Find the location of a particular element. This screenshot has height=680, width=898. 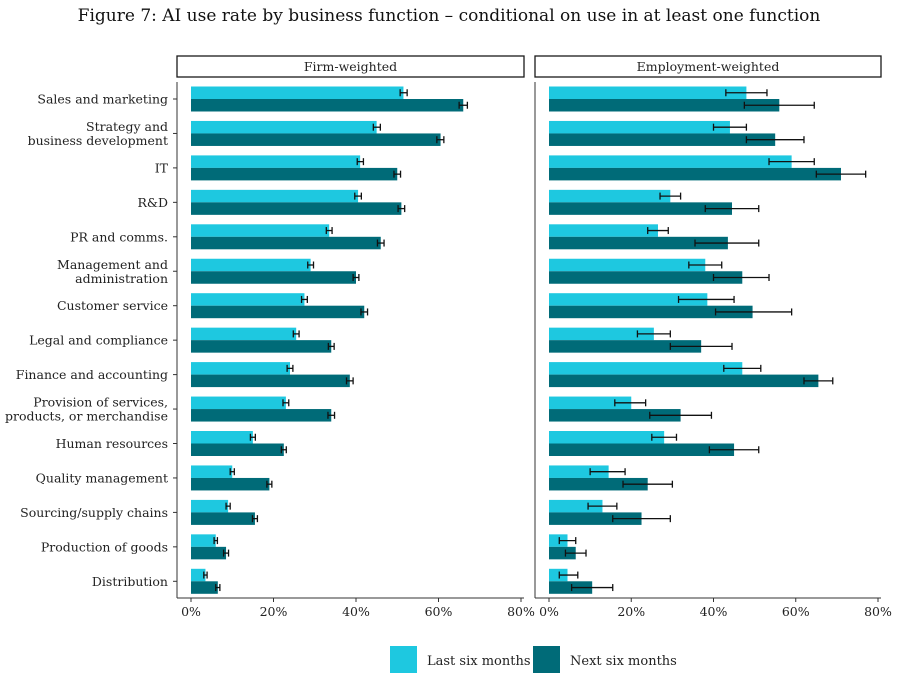

category-label: IT is located at coordinates (162, 167).